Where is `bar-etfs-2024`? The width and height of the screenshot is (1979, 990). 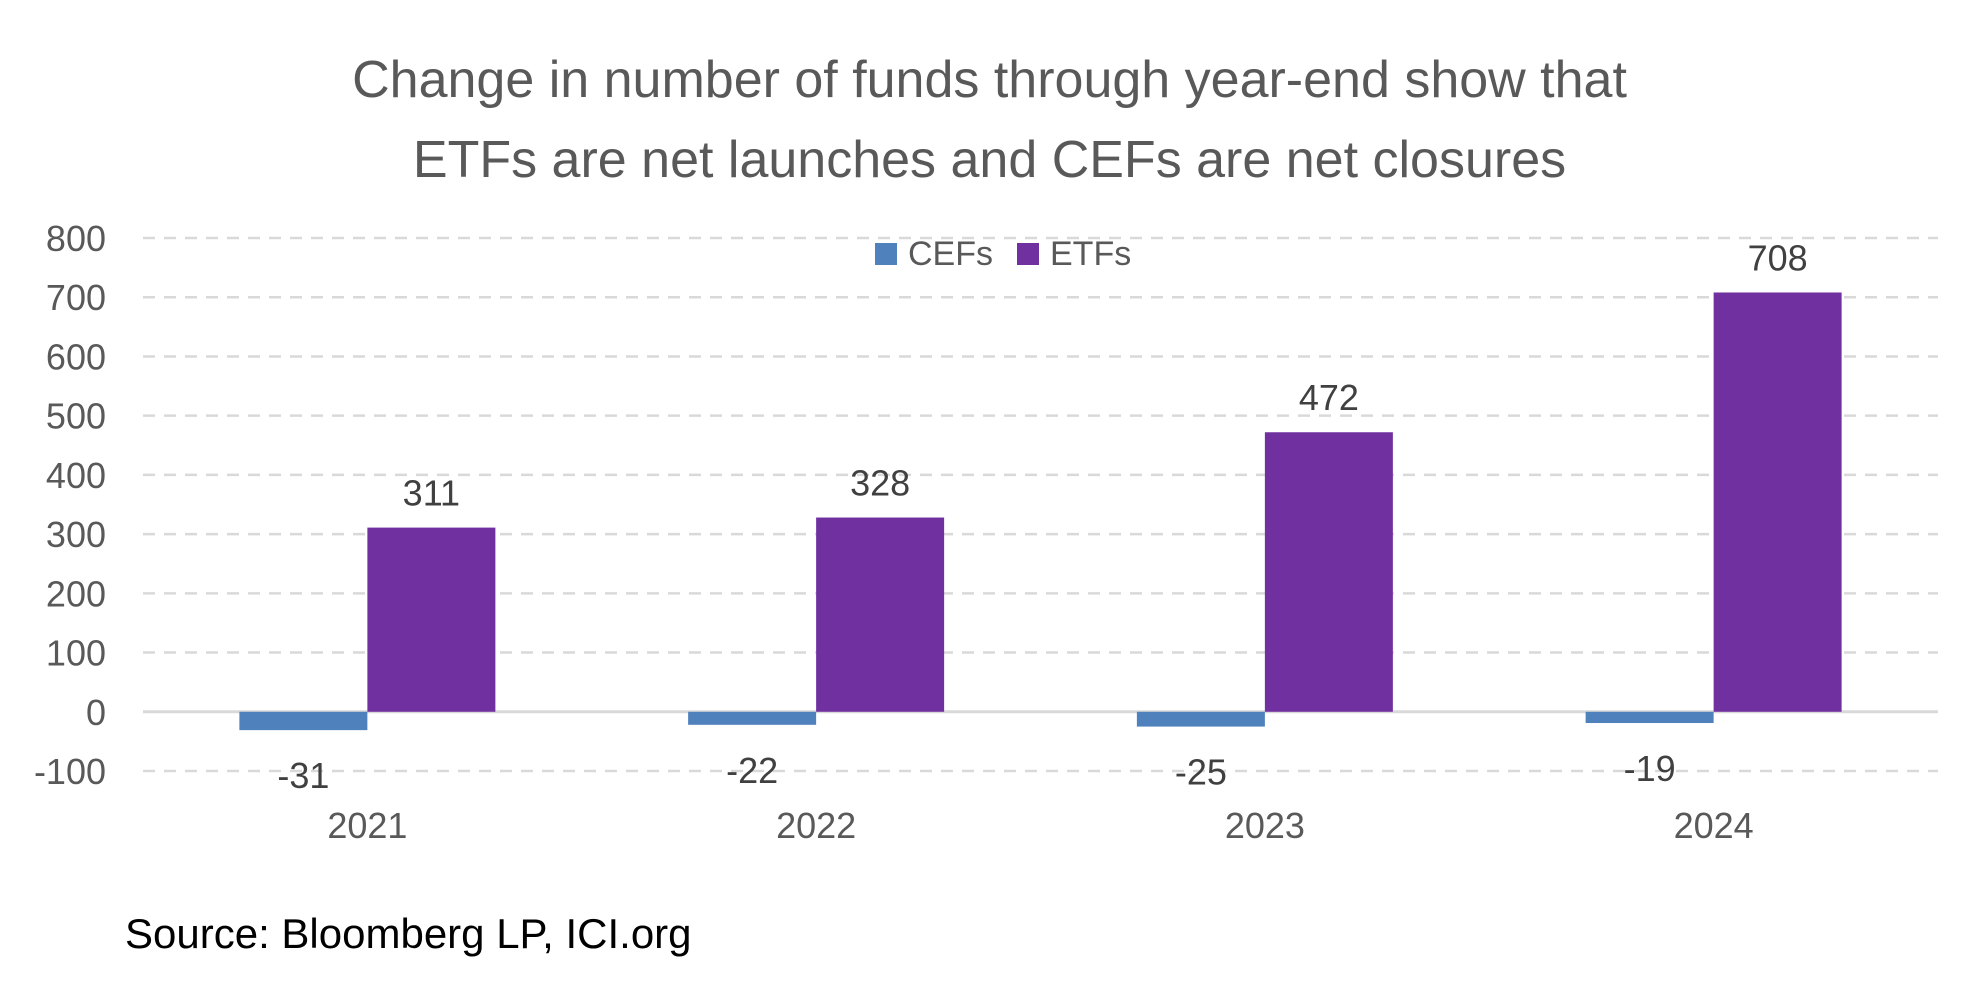
bar-etfs-2024 is located at coordinates (1777, 502).